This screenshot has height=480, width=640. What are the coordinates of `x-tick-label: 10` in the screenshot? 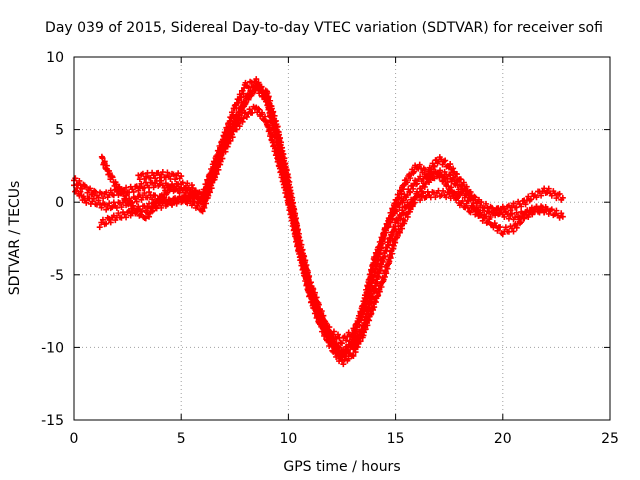 It's located at (288, 439).